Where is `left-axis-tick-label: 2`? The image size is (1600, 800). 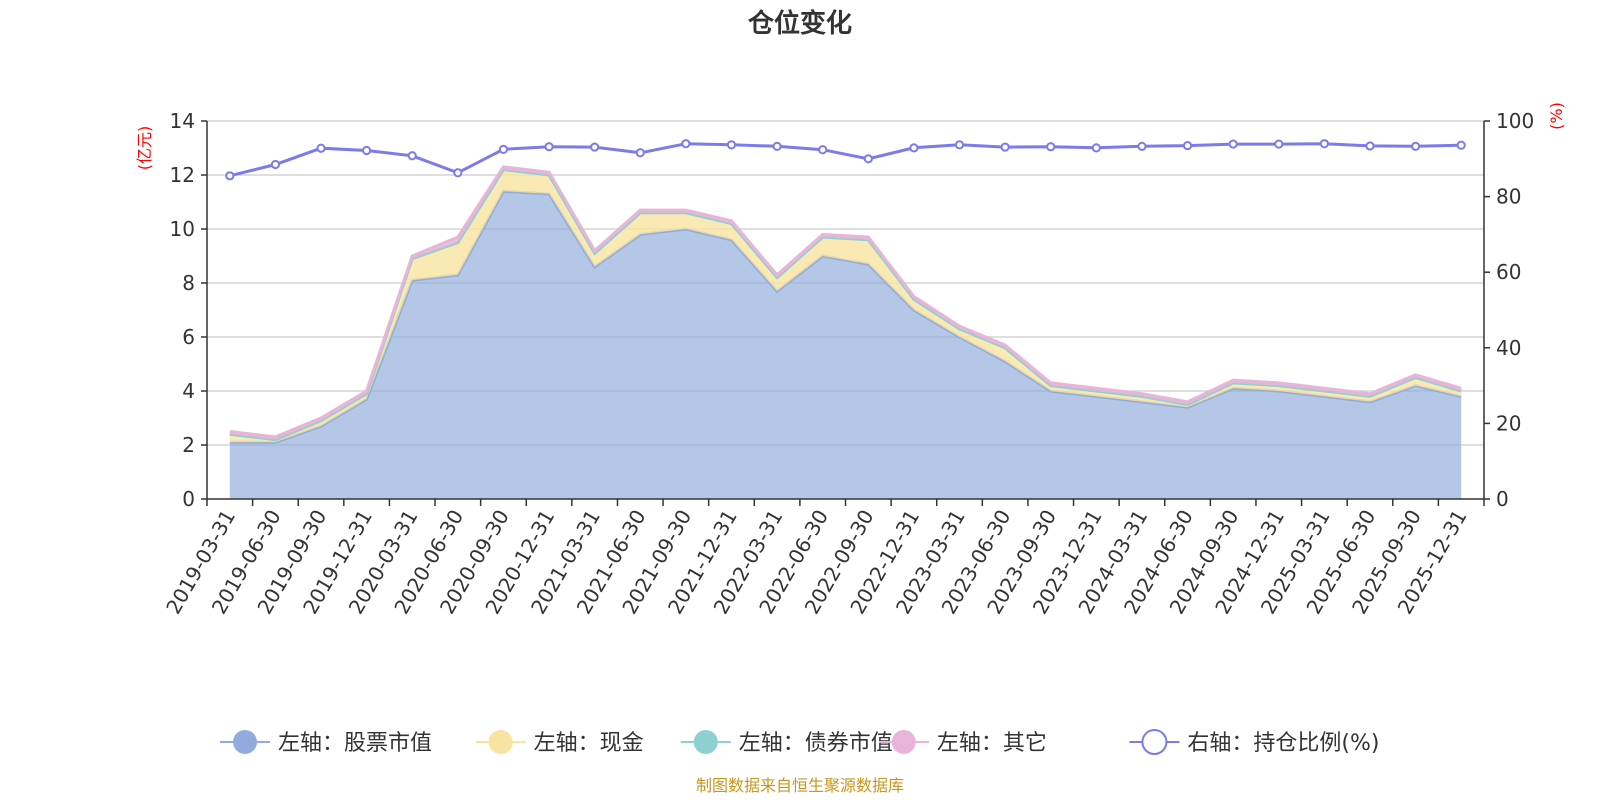 left-axis-tick-label: 2 is located at coordinates (188, 445).